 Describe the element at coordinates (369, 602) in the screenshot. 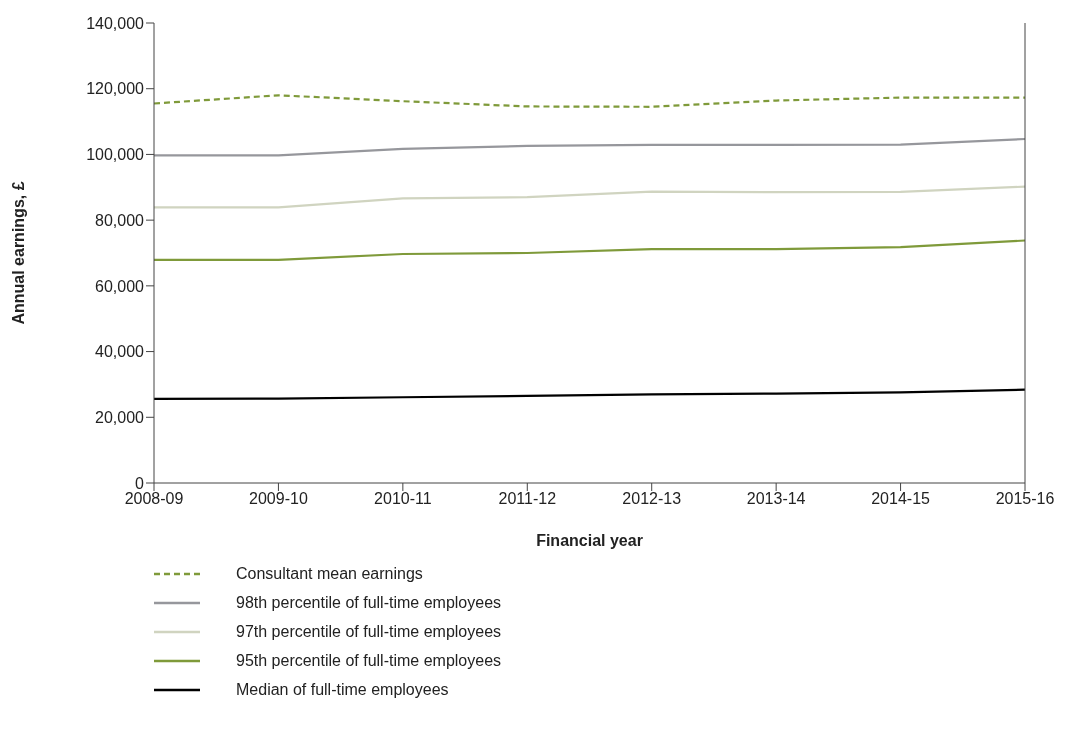

I see `legend-label: 98th percentile of full-time employees` at that location.